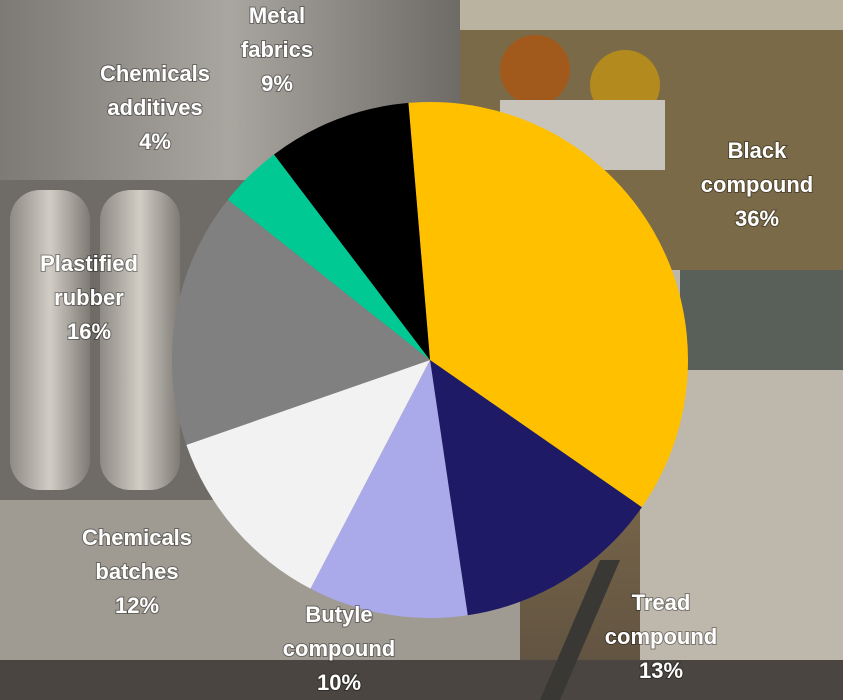  What do you see at coordinates (89, 280) in the screenshot?
I see `slice-label: Plastified rubber` at bounding box center [89, 280].